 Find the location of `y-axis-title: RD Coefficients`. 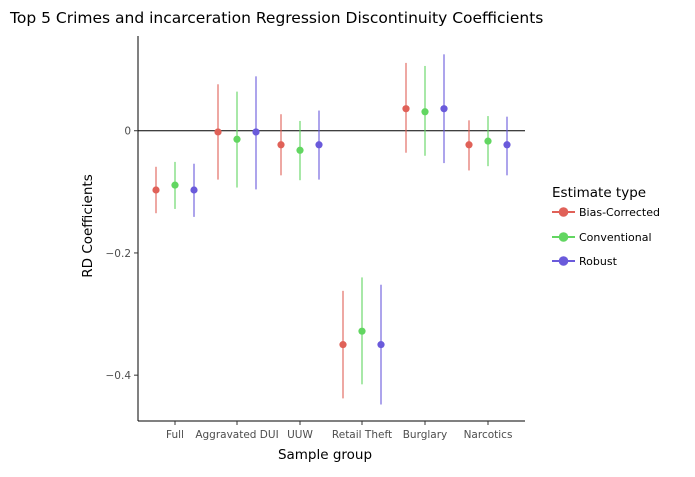

y-axis-title: RD Coefficients is located at coordinates (88, 225).